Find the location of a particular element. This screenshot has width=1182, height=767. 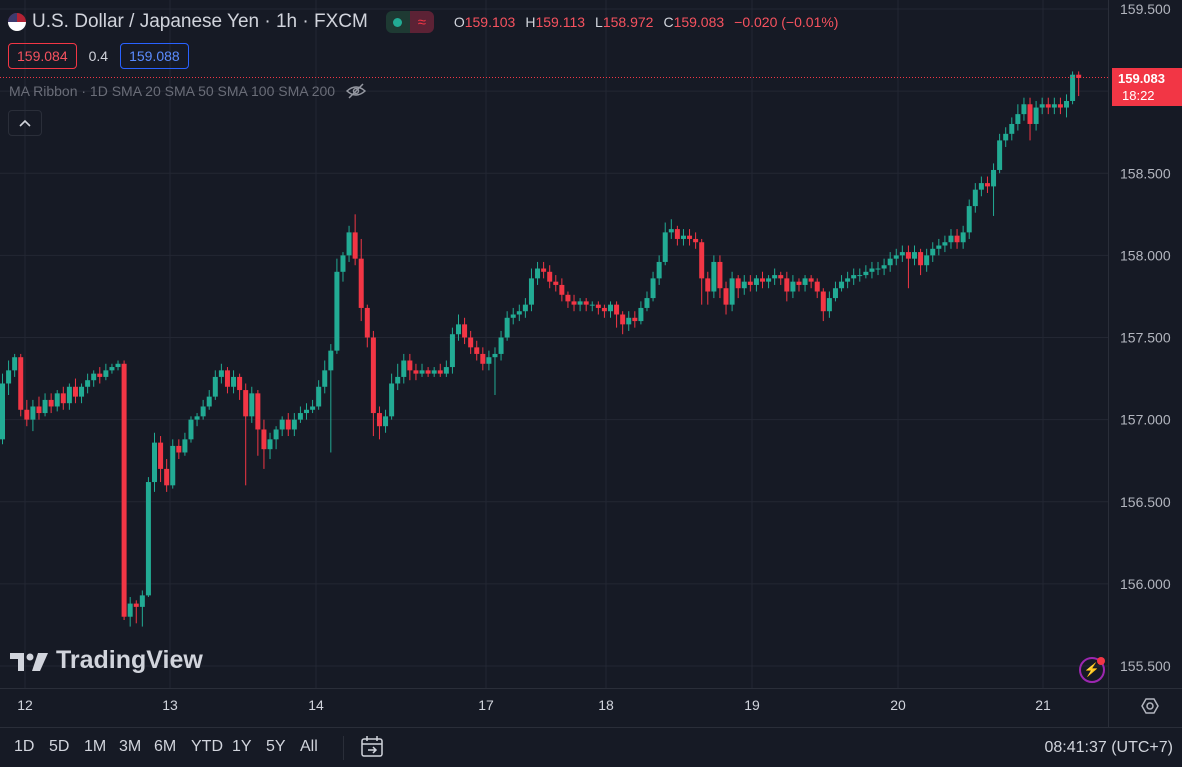

time-axis: 12 13 14 17 18 19 20 21 is located at coordinates (534, 705).